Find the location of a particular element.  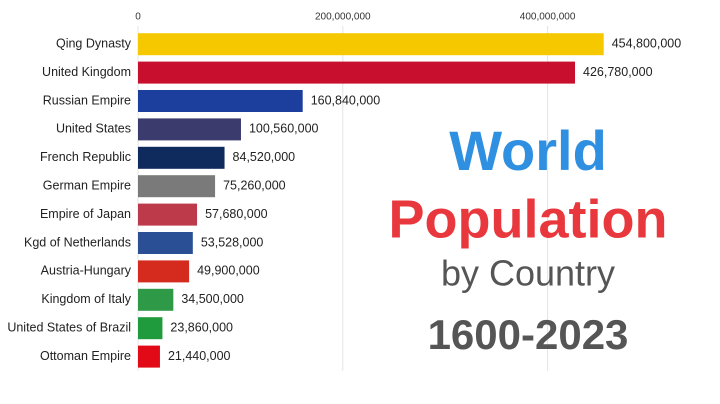

x-tick-label: 0 is located at coordinates (138, 17).